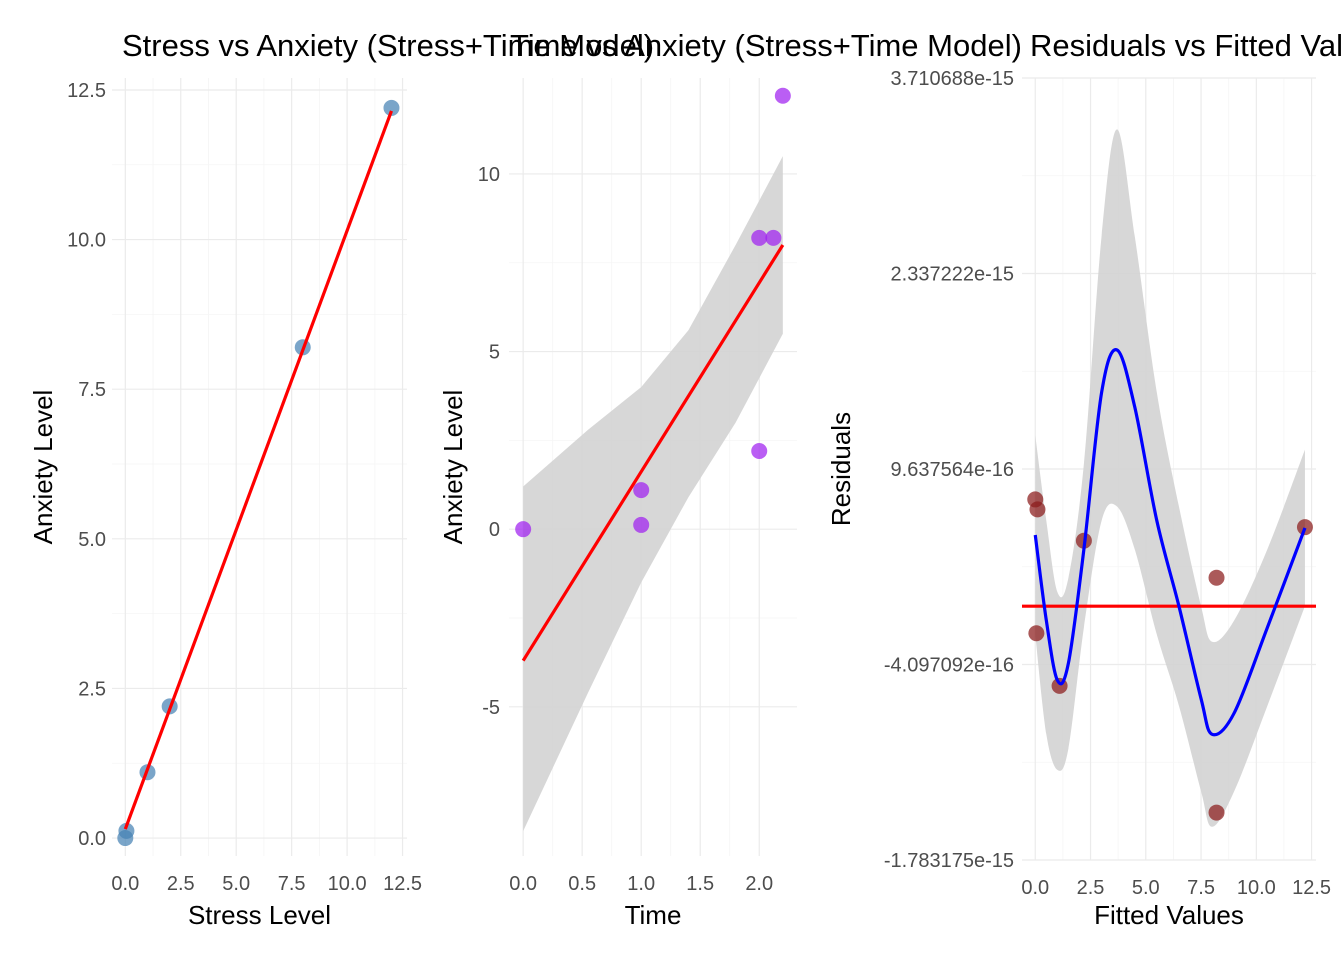 The height and width of the screenshot is (960, 1344). What do you see at coordinates (841, 469) in the screenshot?
I see `y-axis-title: Residuals` at bounding box center [841, 469].